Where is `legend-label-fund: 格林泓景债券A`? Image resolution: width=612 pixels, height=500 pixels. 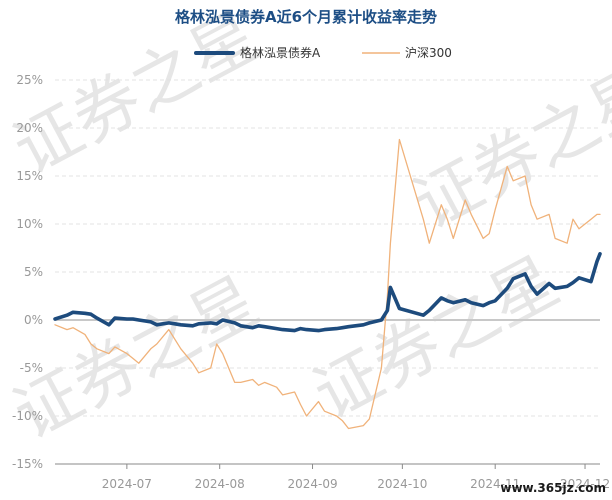
legend-label-fund: 格林泓景债券A is located at coordinates (280, 52).